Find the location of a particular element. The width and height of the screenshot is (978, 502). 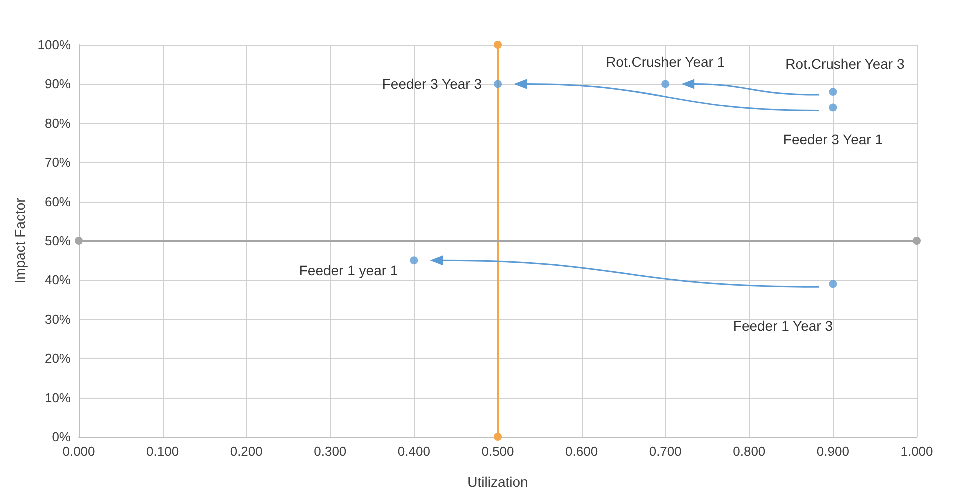

x-tick-label: 0.900 is located at coordinates (833, 451).